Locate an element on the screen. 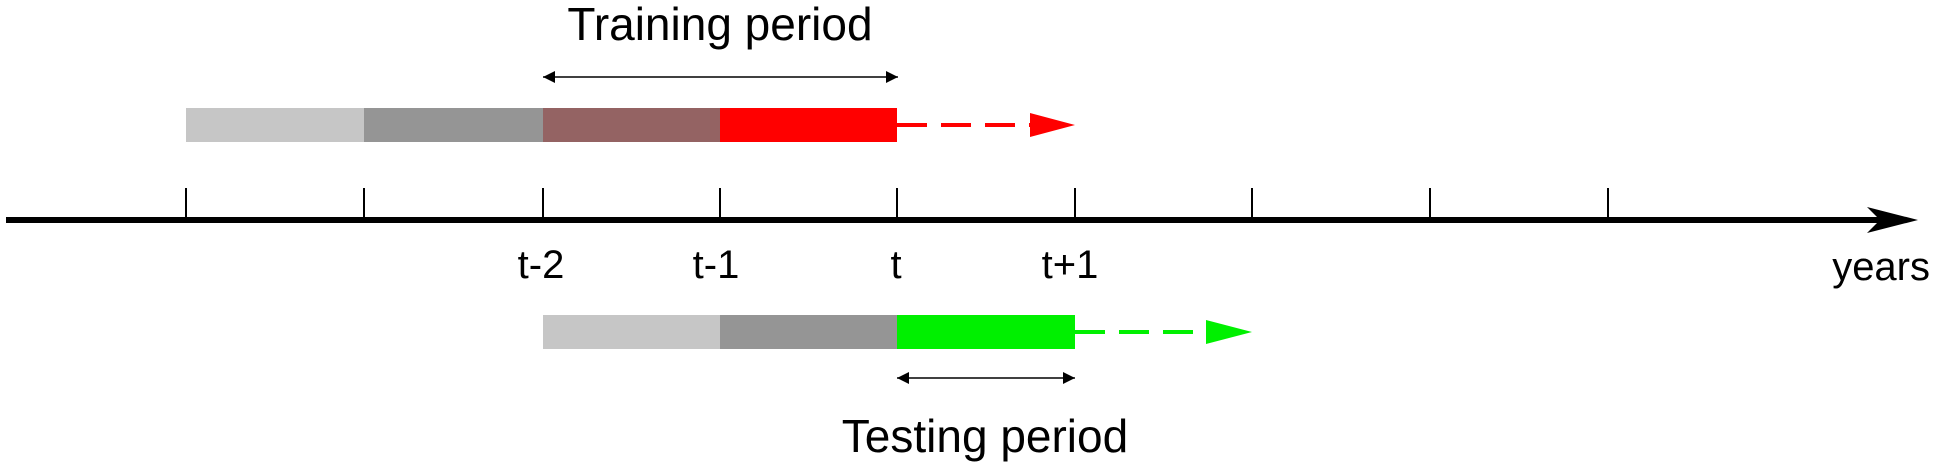 This screenshot has width=1933, height=468. tick-label-t-minus-2: t-2 is located at coordinates (541, 265).